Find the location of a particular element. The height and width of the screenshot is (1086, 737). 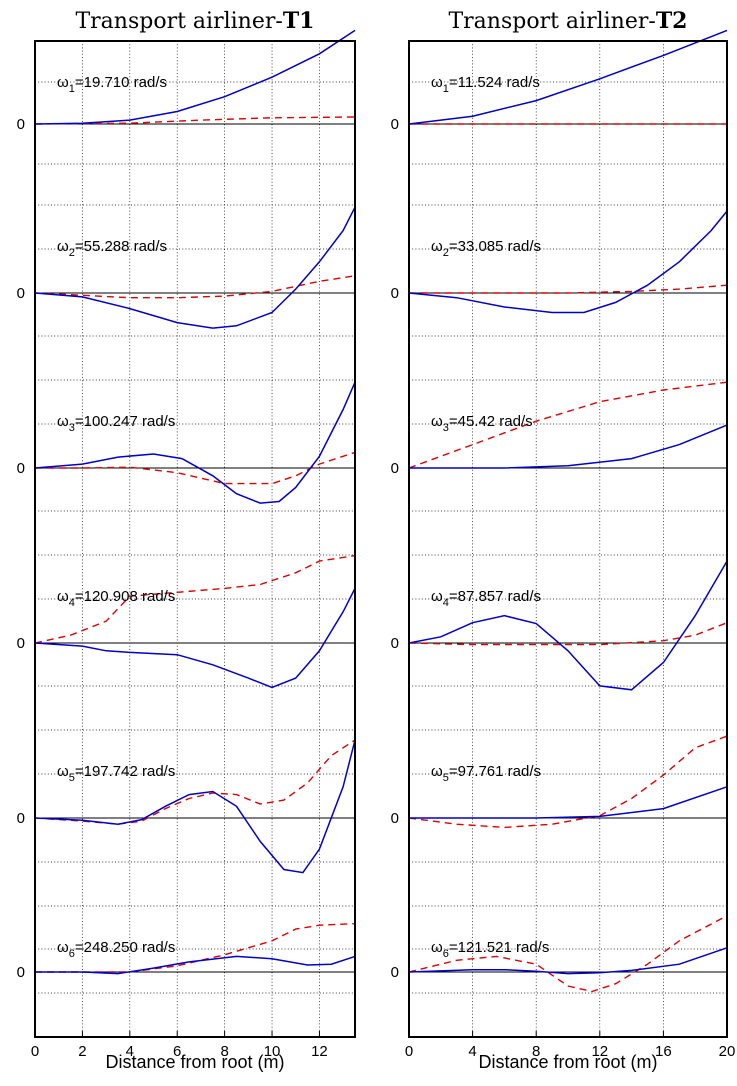

x-tick-label: 16 is located at coordinates (663, 1051).